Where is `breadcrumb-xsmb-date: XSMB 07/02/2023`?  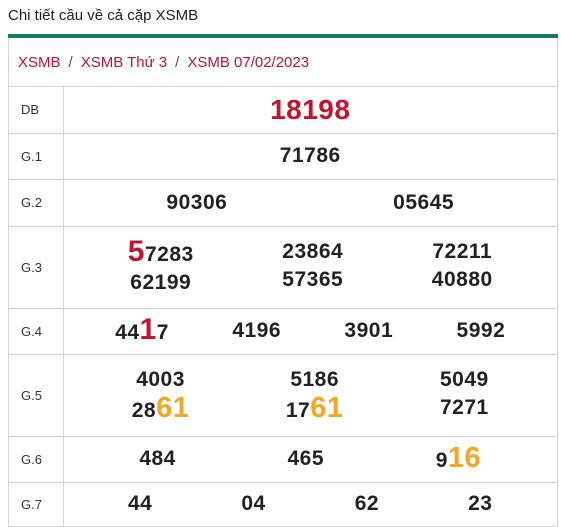
breadcrumb-xsmb-date: XSMB 07/02/2023 is located at coordinates (248, 62).